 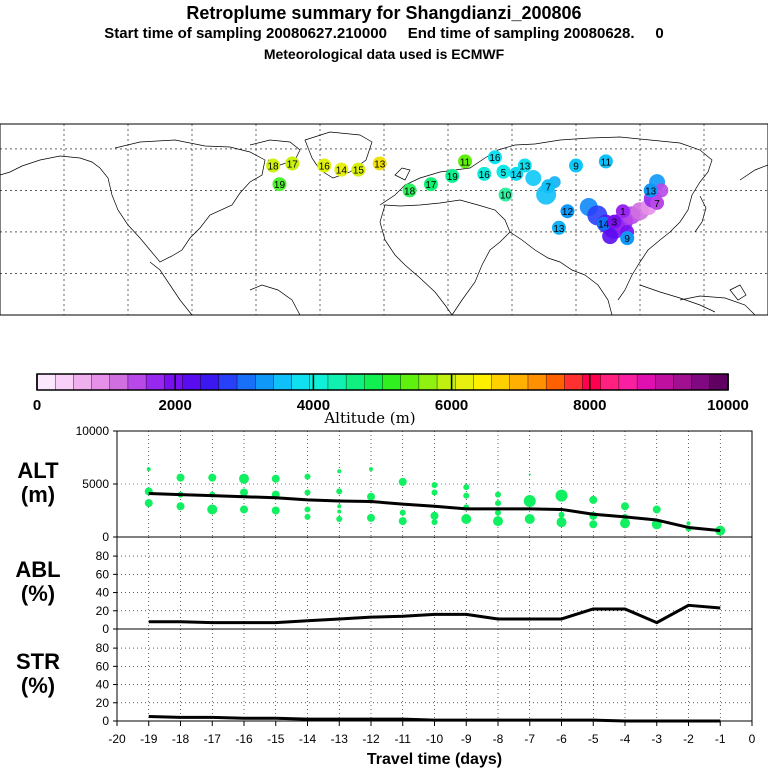 I want to click on x-tick-label: -16, so click(x=244, y=739).